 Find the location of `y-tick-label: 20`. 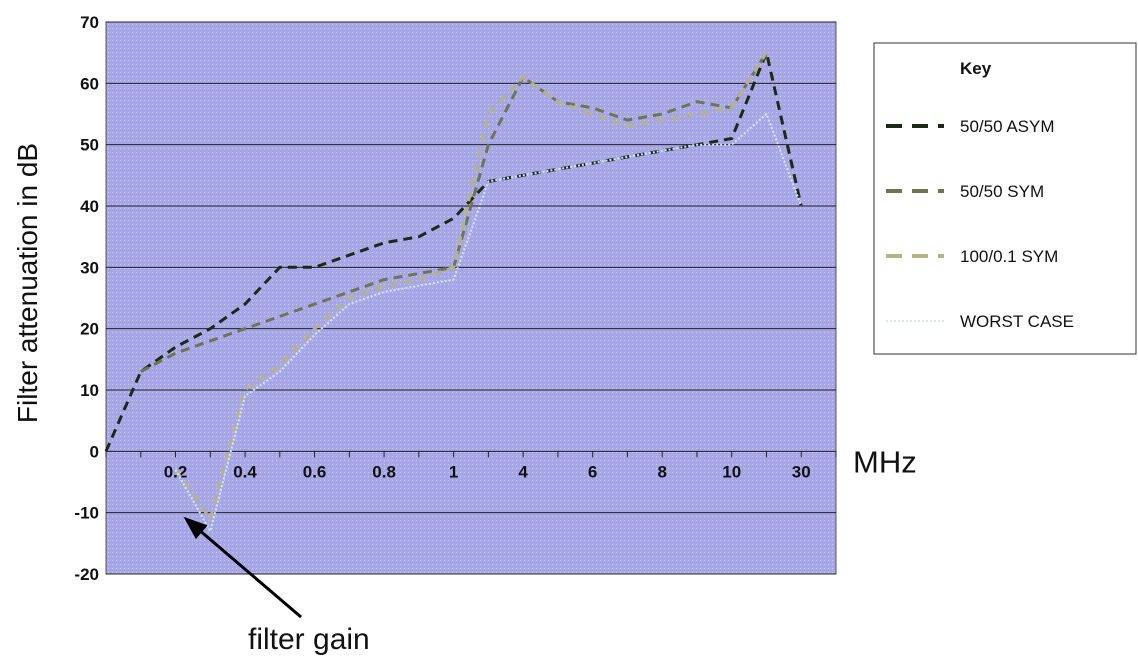

y-tick-label: 20 is located at coordinates (89, 329).